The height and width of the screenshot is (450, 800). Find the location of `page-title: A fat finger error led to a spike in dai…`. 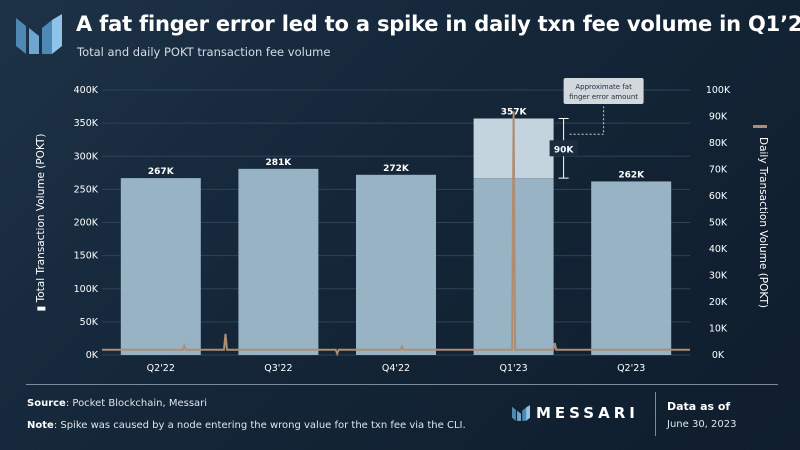

page-title: A fat finger error led to a spike in dai… is located at coordinates (438, 24).